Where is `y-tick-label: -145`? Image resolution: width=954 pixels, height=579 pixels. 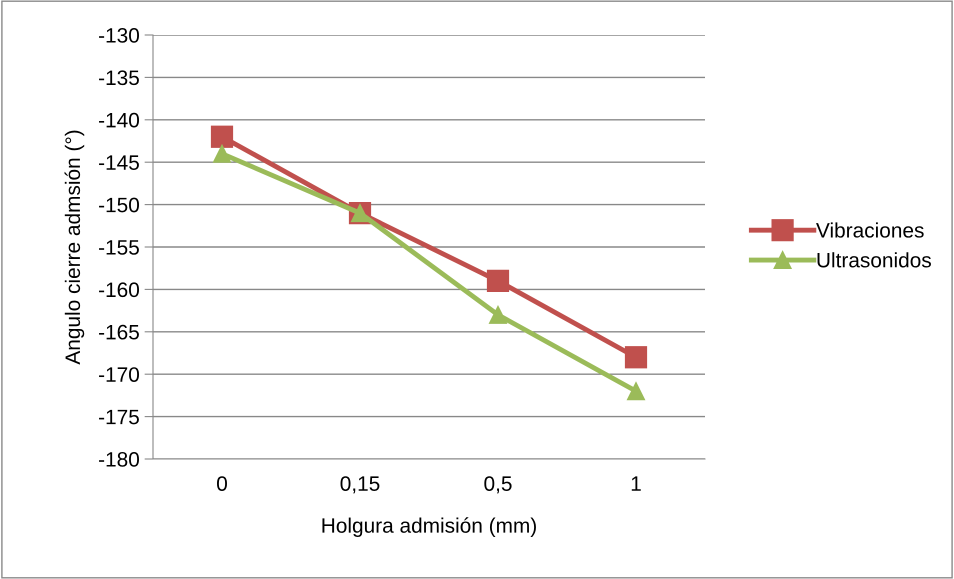
y-tick-label: -145 is located at coordinates (119, 162).